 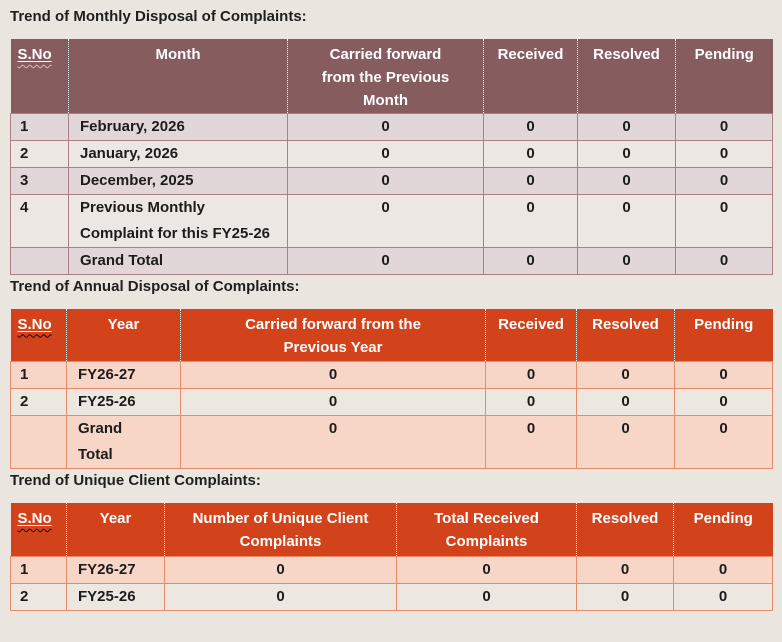 I want to click on column-header-total-received: Total Received Complaints, so click(x=486, y=529).